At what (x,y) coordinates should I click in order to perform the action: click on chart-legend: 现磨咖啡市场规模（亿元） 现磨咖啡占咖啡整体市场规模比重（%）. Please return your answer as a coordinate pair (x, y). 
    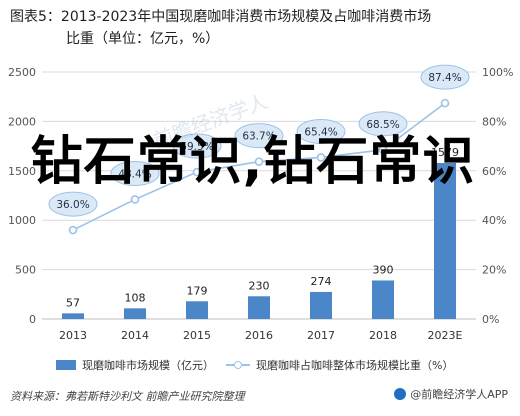
    Looking at the image, I should click on (266, 367).